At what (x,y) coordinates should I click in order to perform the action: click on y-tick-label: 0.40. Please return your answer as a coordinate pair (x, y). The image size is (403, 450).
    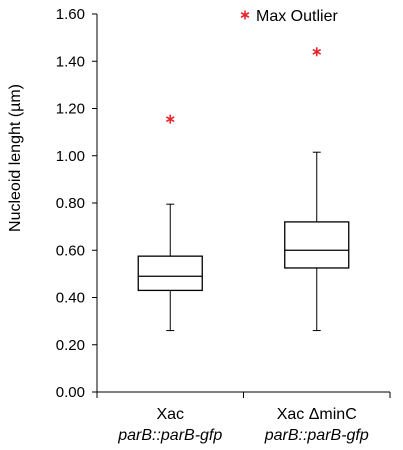
    Looking at the image, I should click on (70, 298).